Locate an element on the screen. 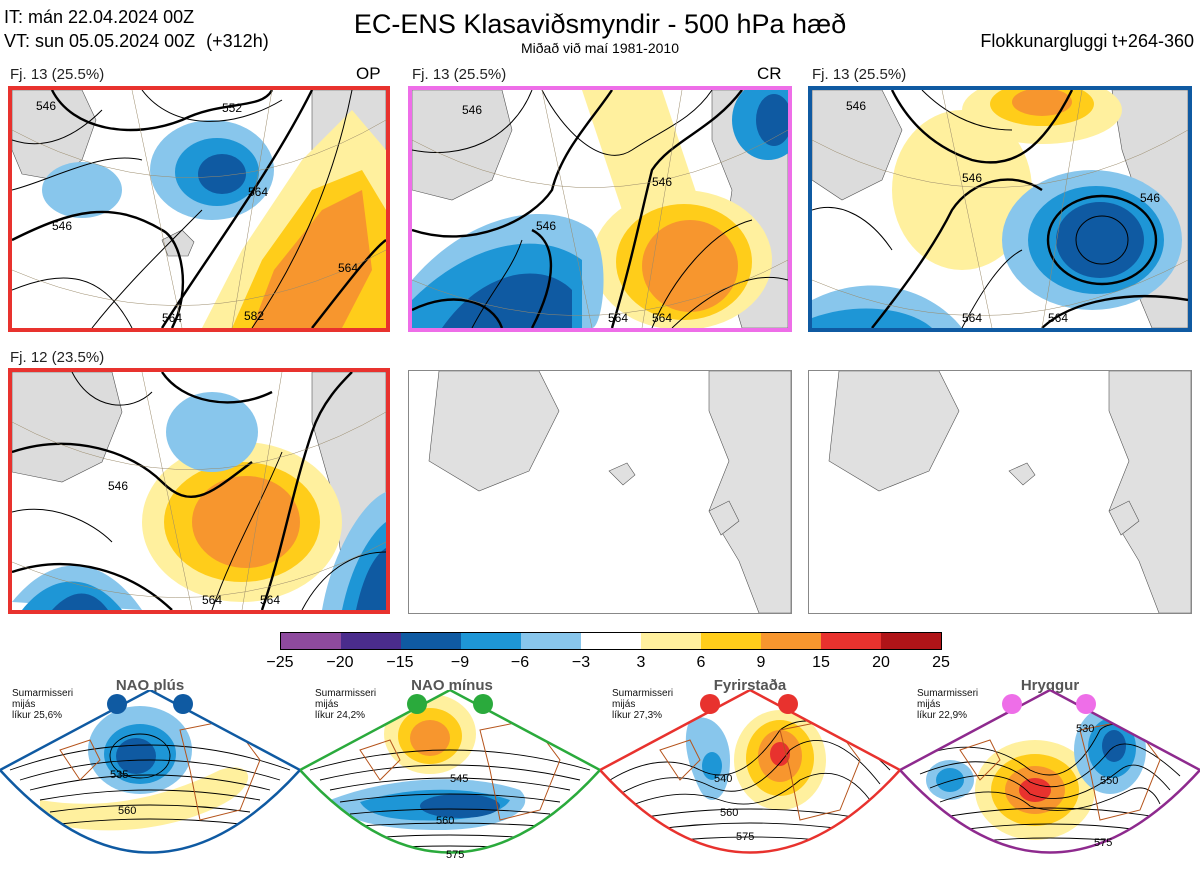 Image resolution: width=1200 pixels, height=871 pixels. regime-3-title: Fyrirstaða is located at coordinates (750, 685).